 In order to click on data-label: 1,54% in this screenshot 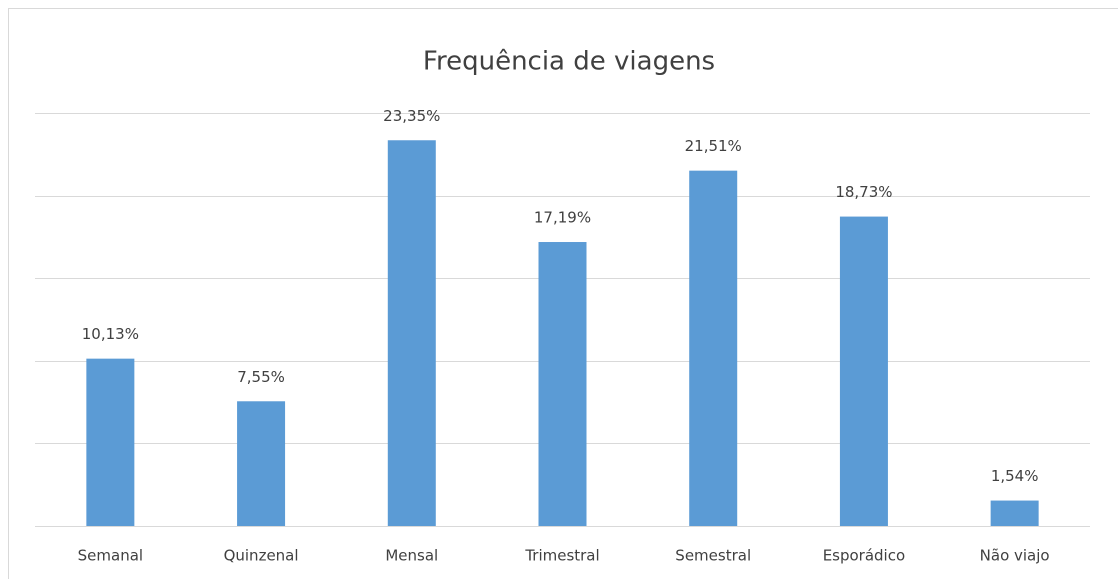, I will do `click(1015, 476)`.